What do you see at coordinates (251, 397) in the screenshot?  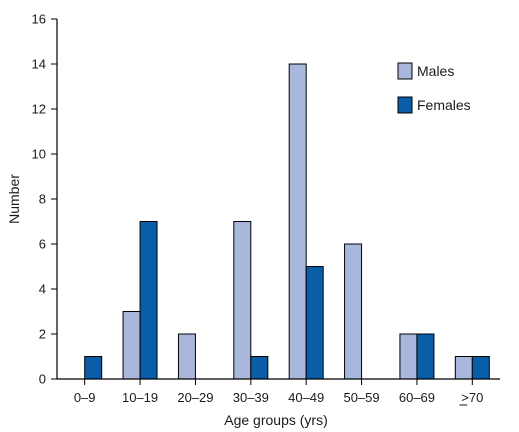 I see `x-tick-label: 30–39` at bounding box center [251, 397].